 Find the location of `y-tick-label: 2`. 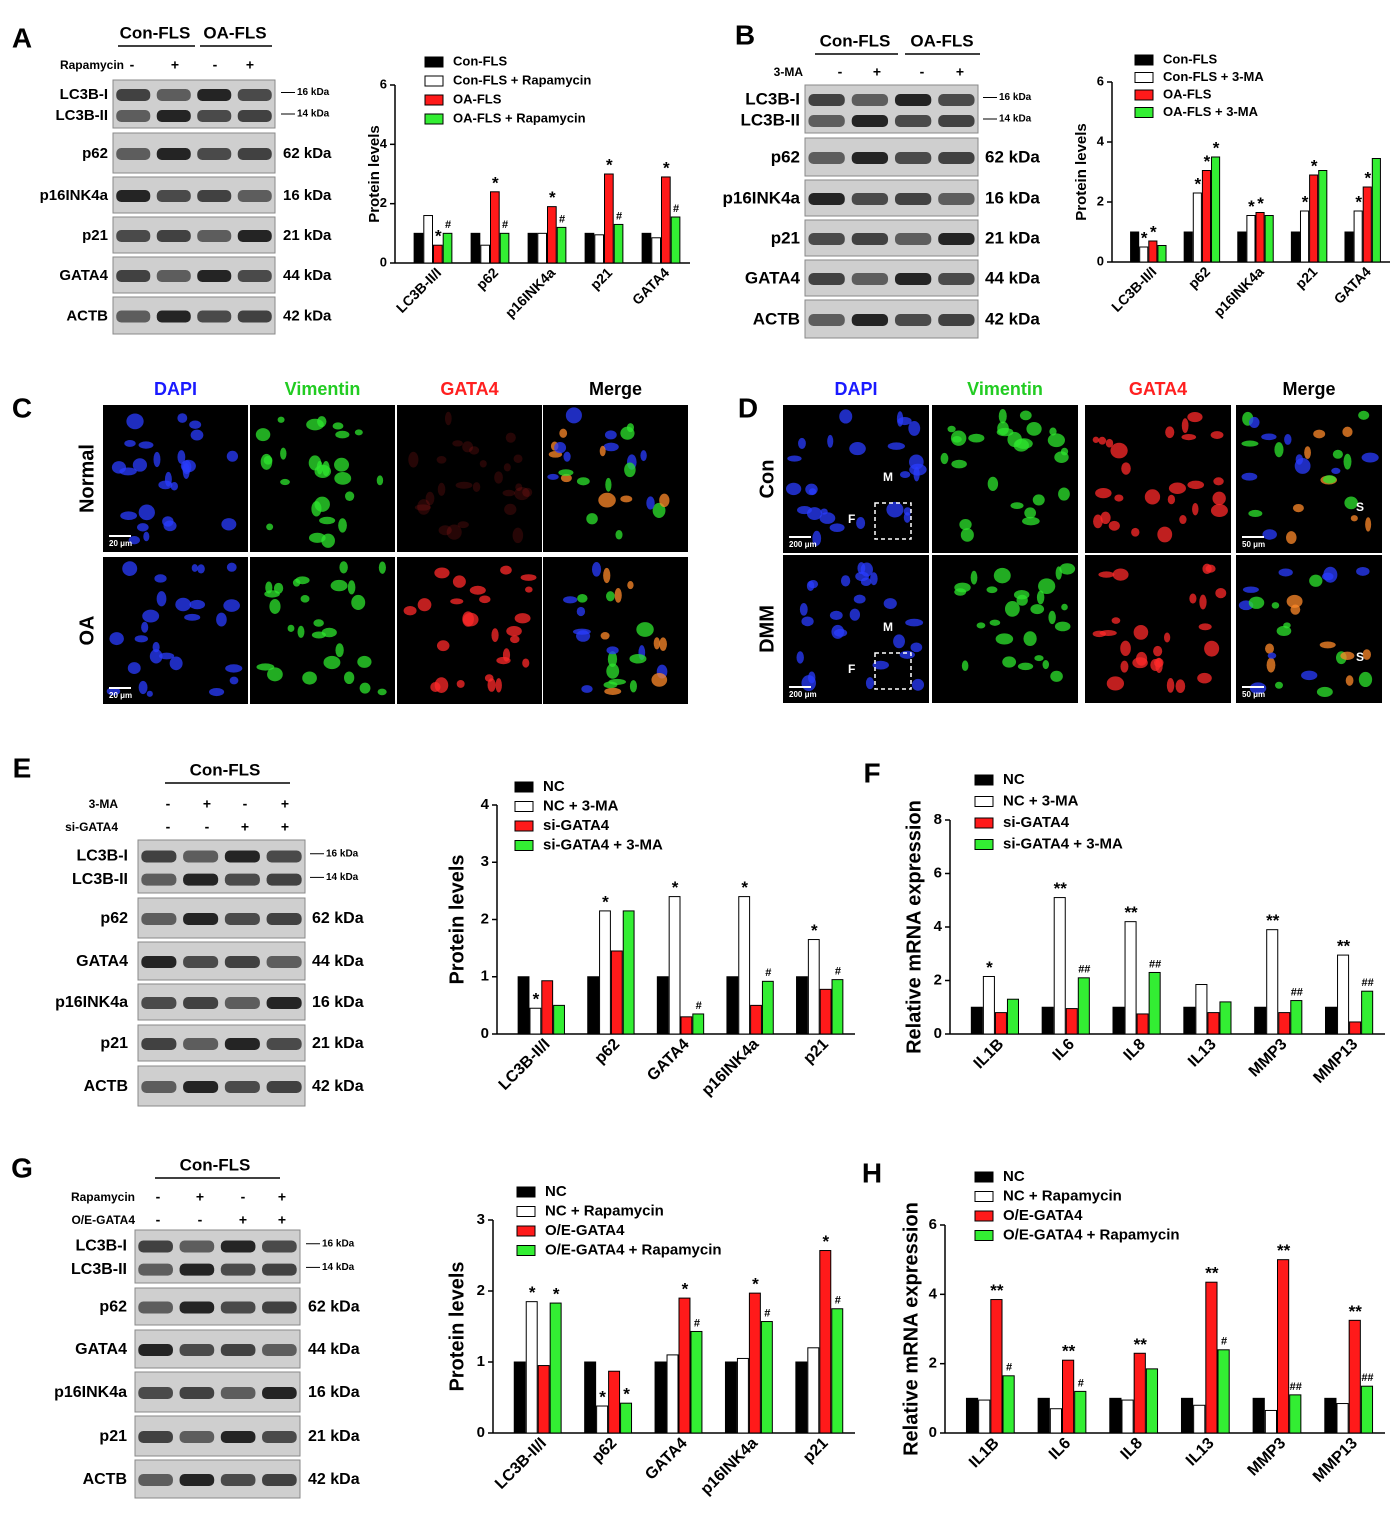

y-tick-label: 2 is located at coordinates (485, 918).